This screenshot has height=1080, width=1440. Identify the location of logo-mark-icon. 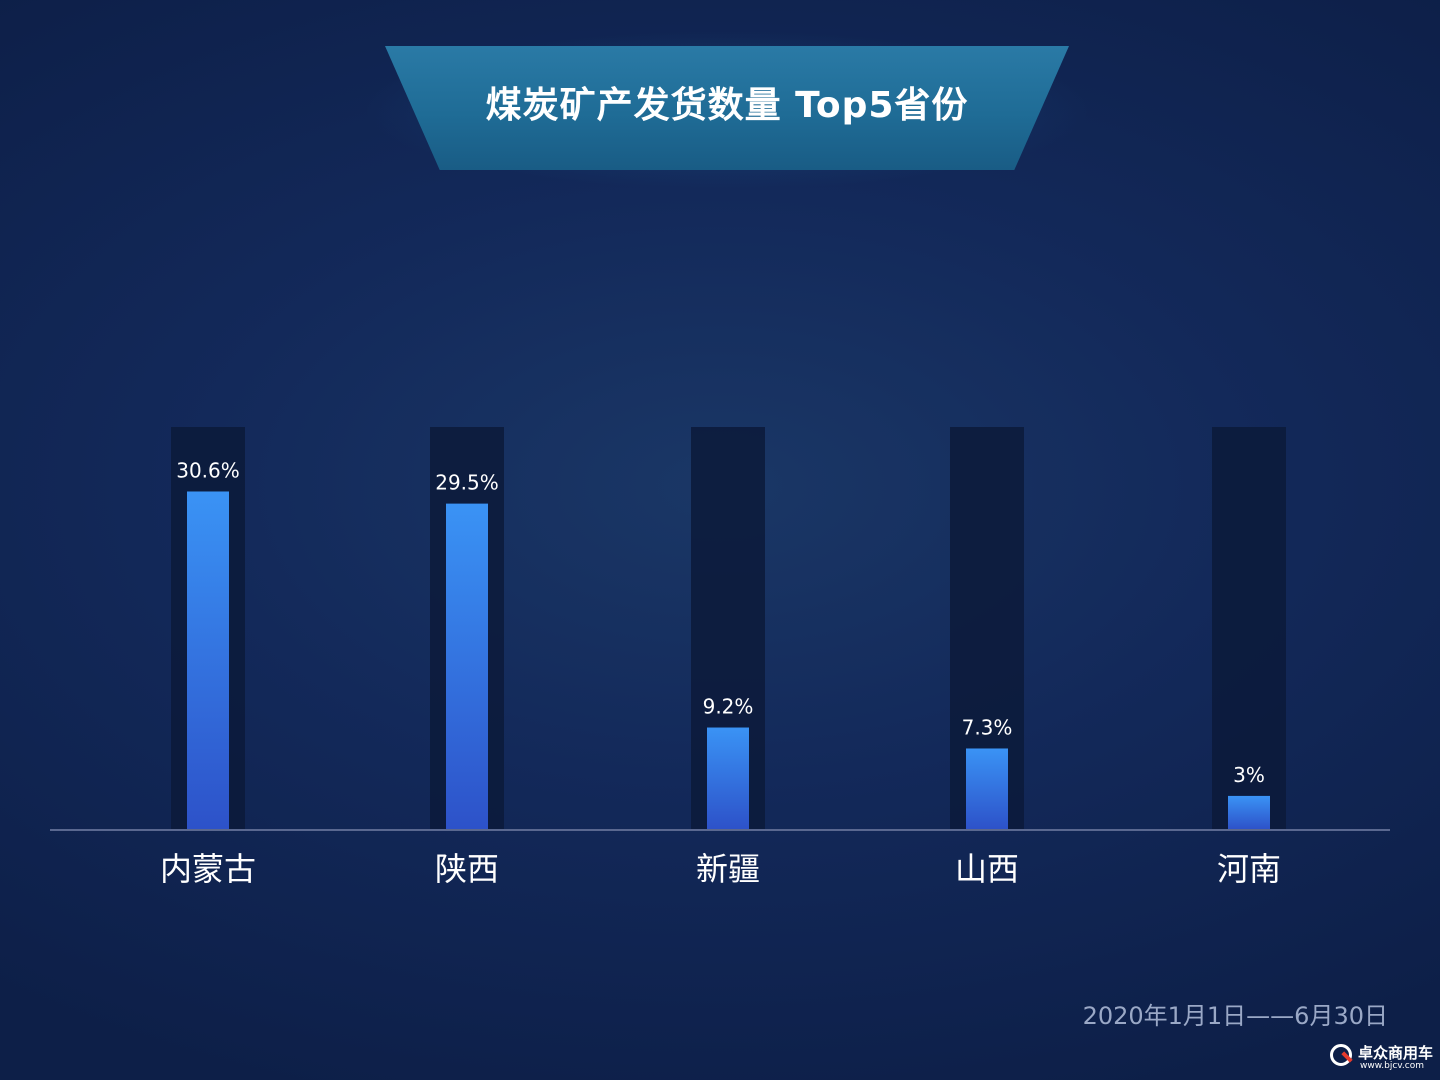
(1341, 1055).